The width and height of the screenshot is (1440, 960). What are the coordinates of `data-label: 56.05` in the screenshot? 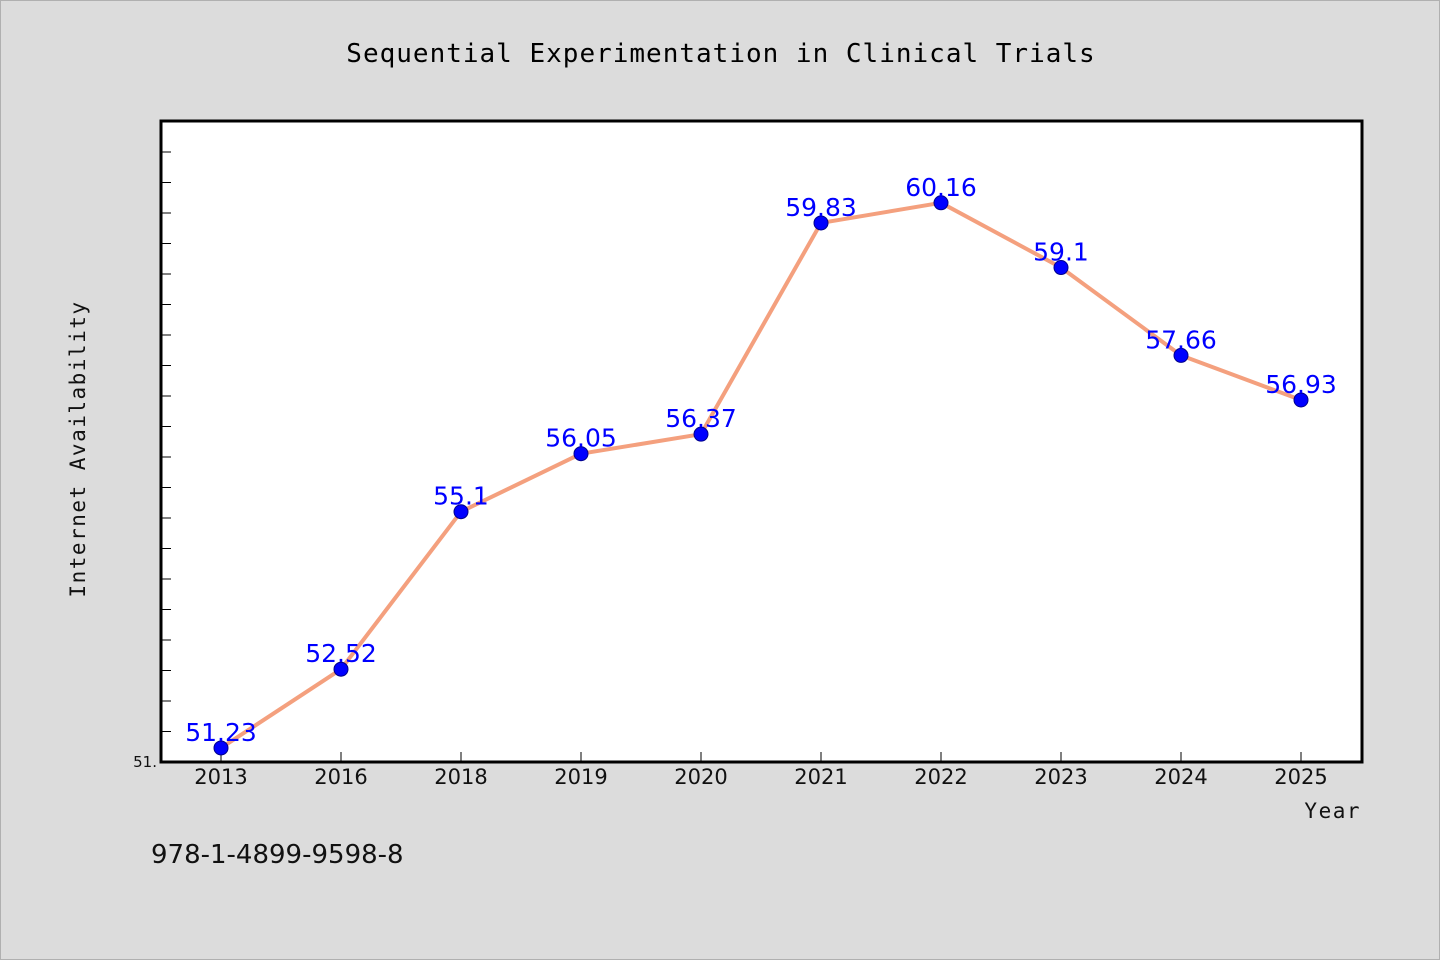 It's located at (581, 438).